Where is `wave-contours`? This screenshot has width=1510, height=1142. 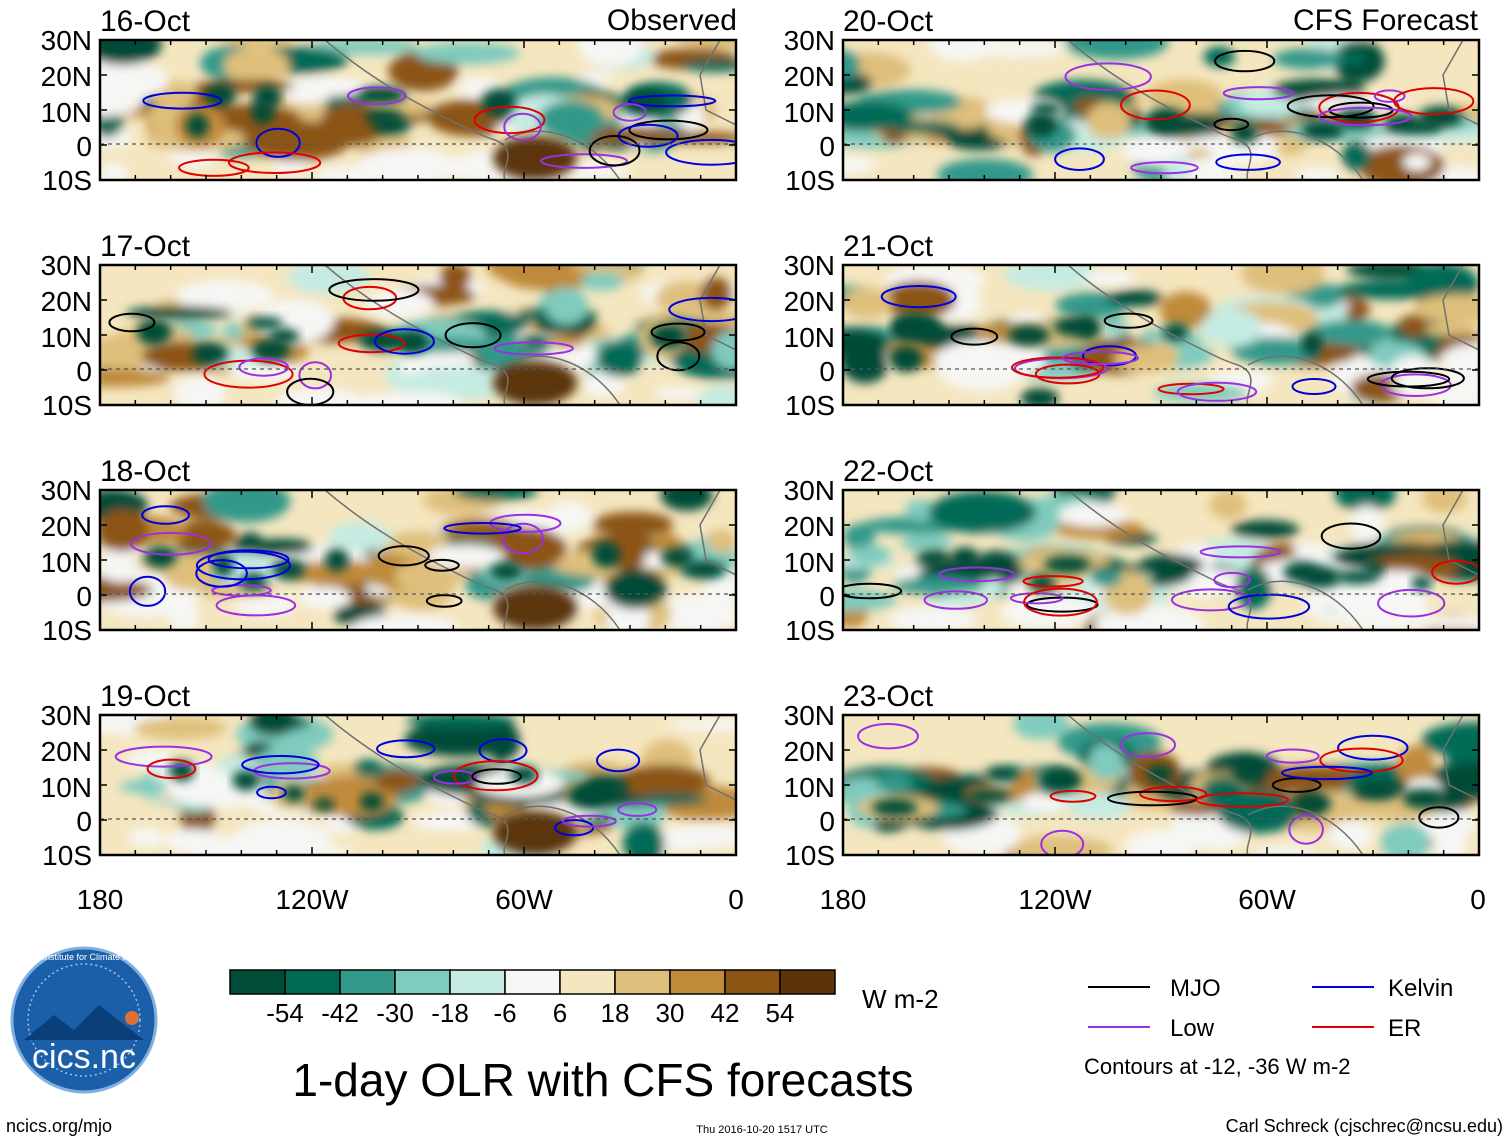 wave-contours is located at coordinates (1158, 789).